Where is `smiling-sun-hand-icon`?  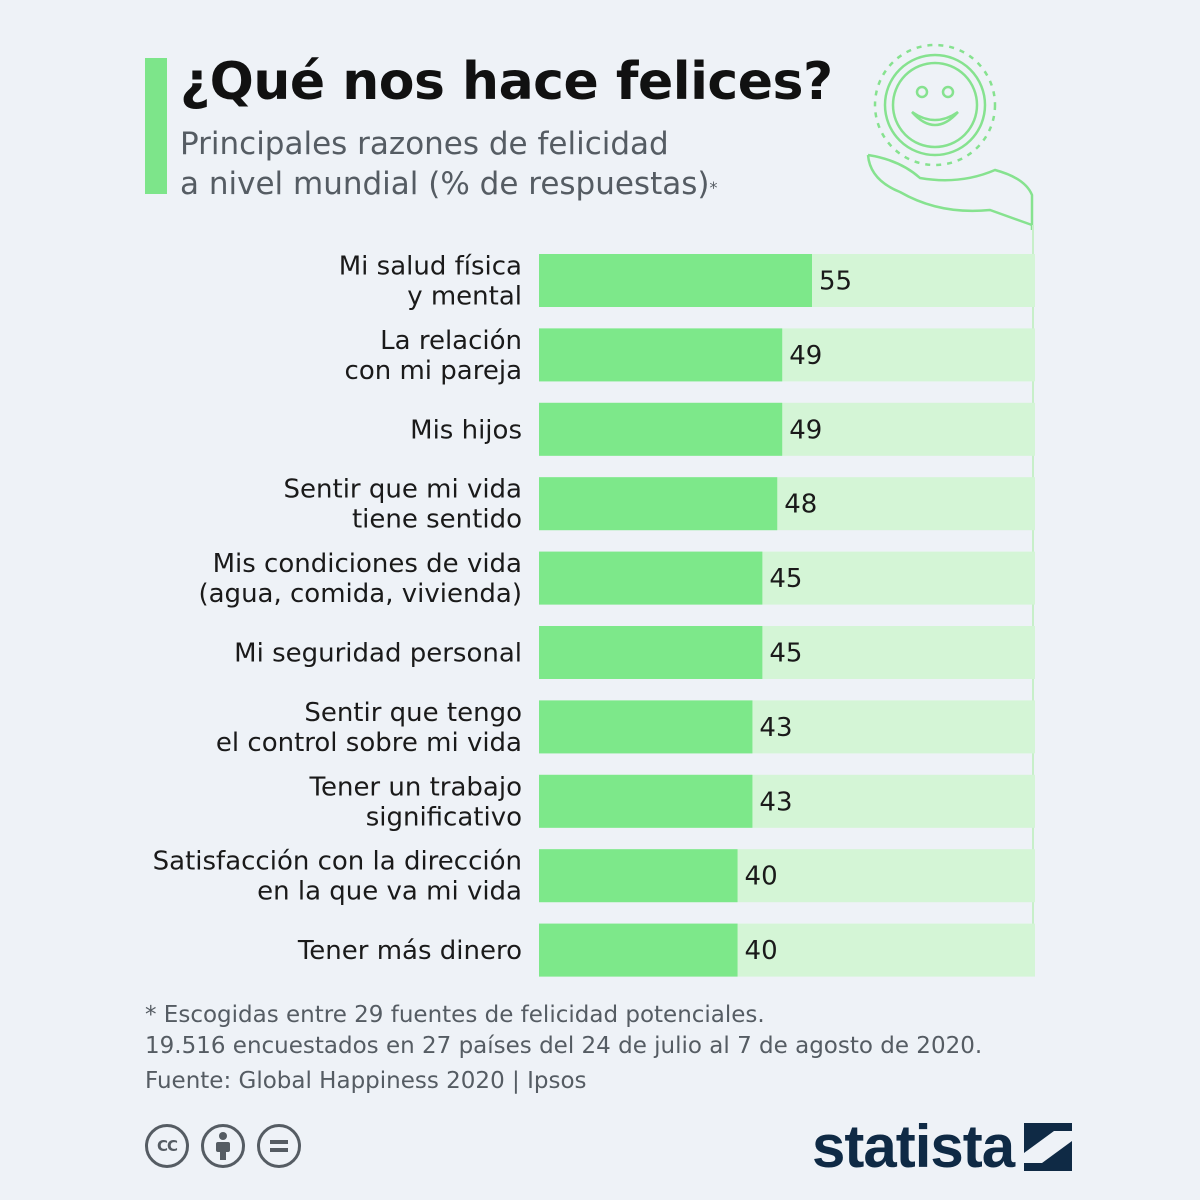
smiling-sun-hand-icon is located at coordinates (950, 136).